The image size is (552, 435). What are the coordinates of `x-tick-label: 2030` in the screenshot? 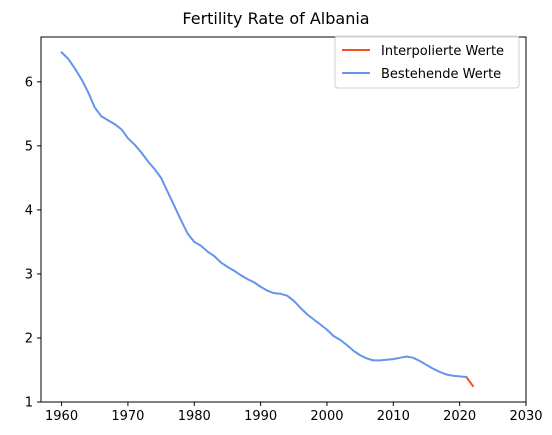 It's located at (525, 416).